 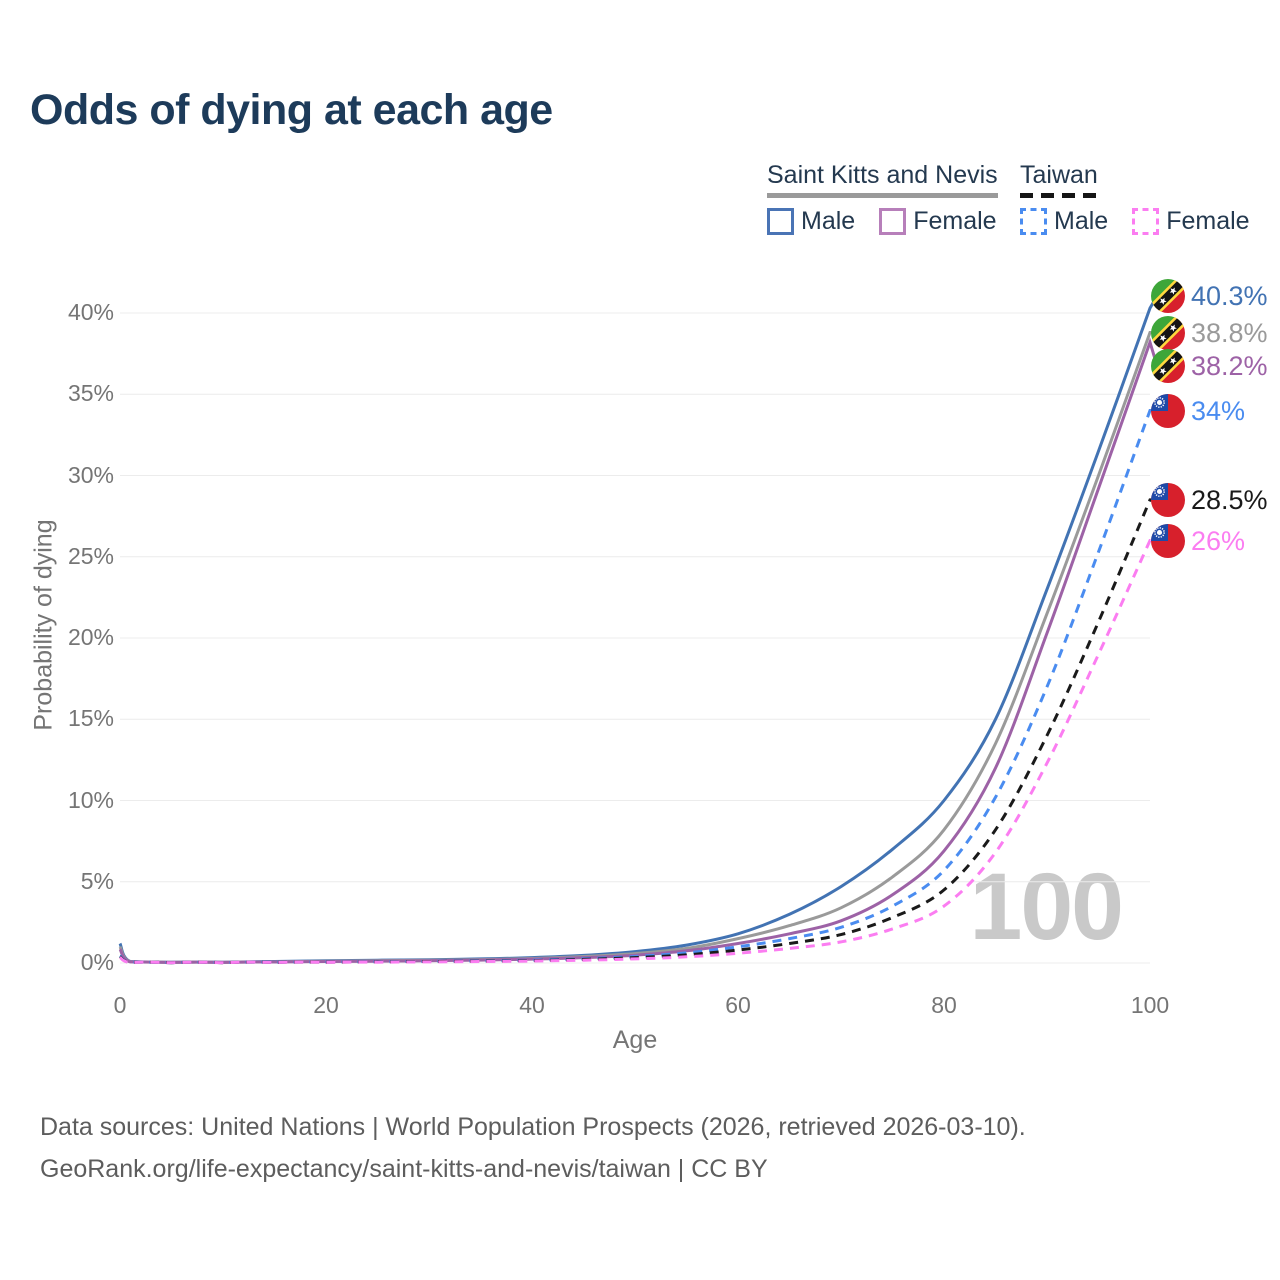 What do you see at coordinates (120, 1005) in the screenshot?
I see `x-tick-label: 0` at bounding box center [120, 1005].